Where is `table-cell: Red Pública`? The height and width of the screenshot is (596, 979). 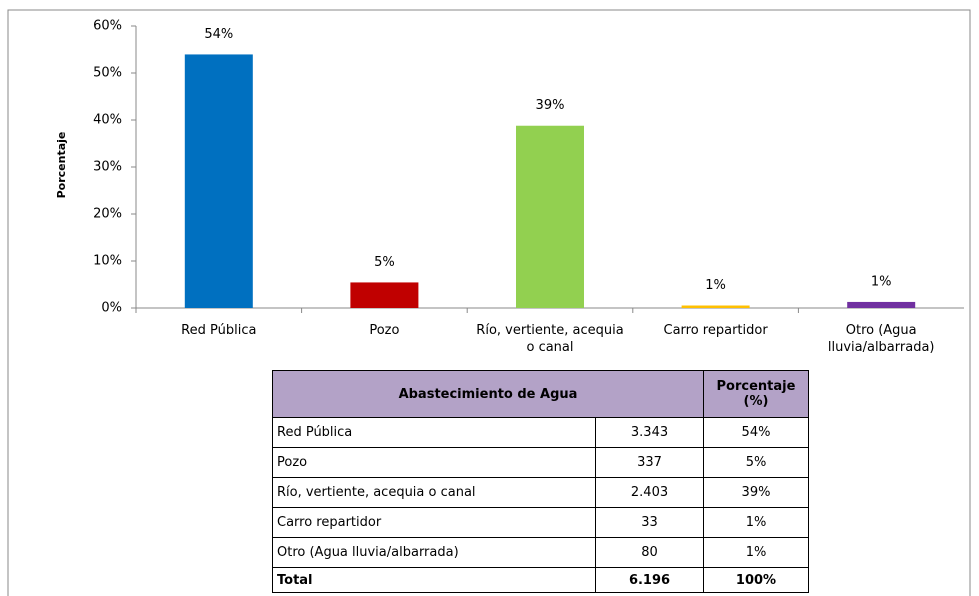 table-cell: Red Pública is located at coordinates (434, 432).